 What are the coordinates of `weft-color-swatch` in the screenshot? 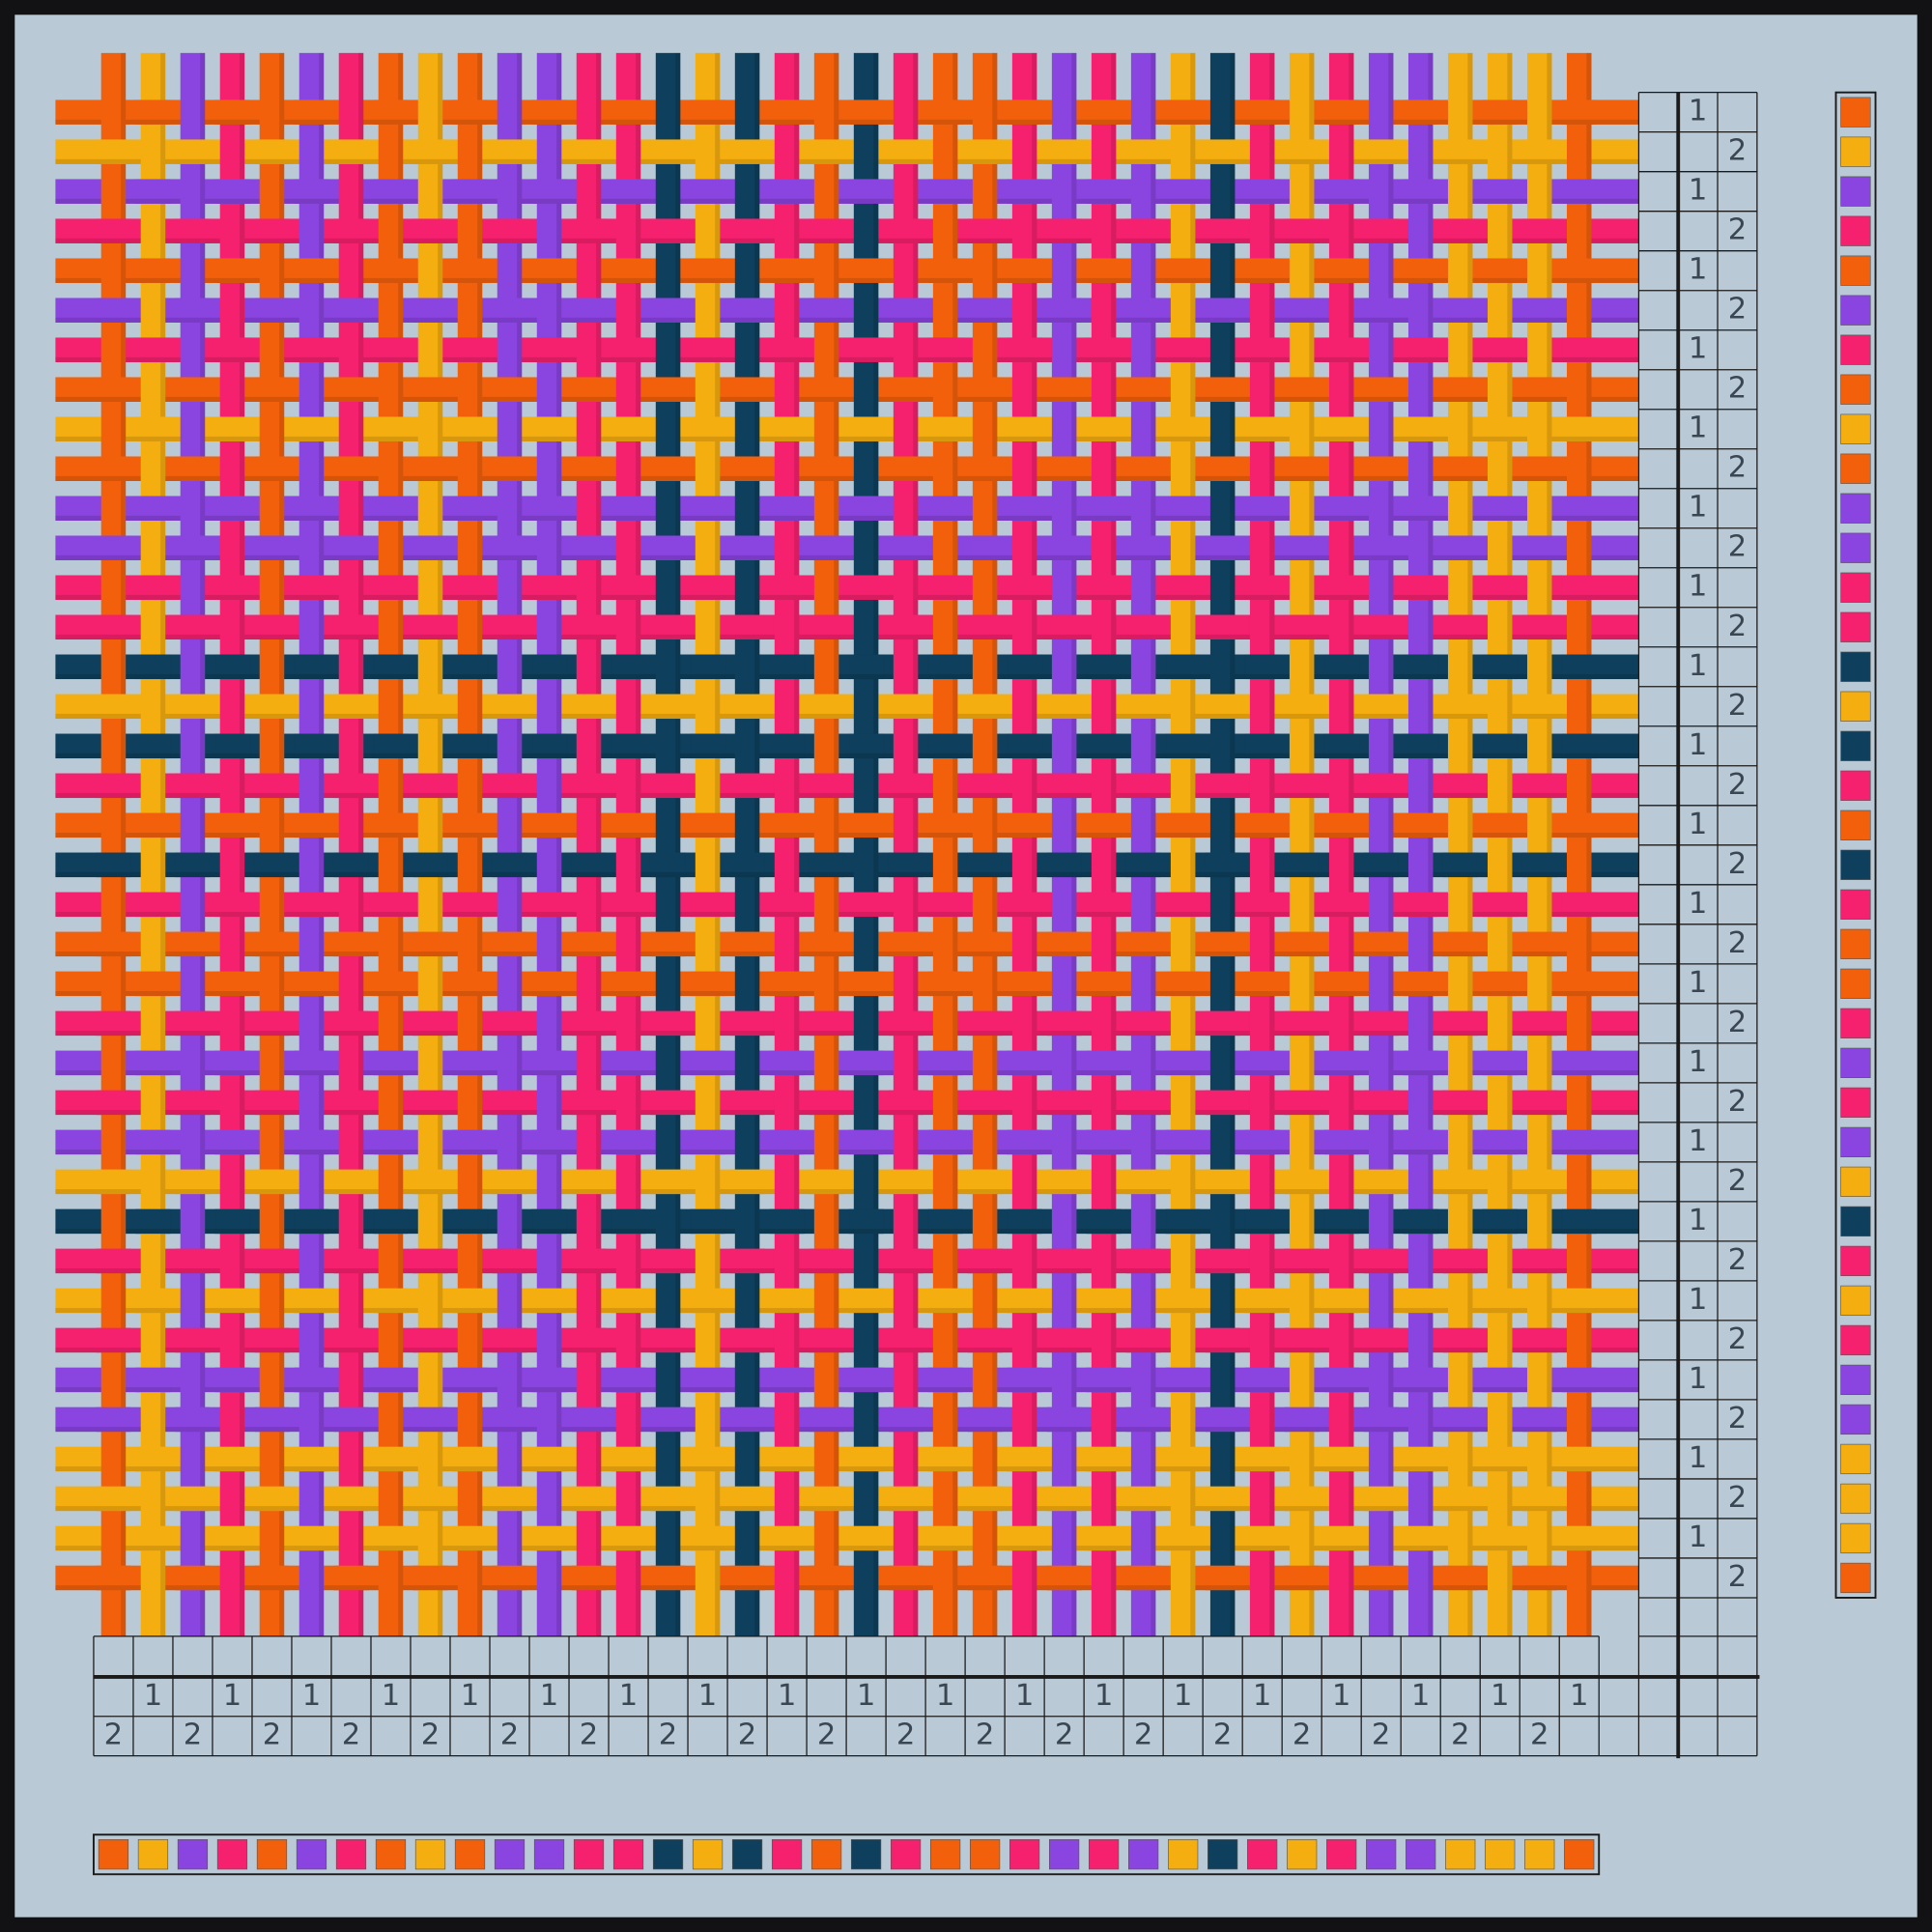 It's located at (1855, 230).